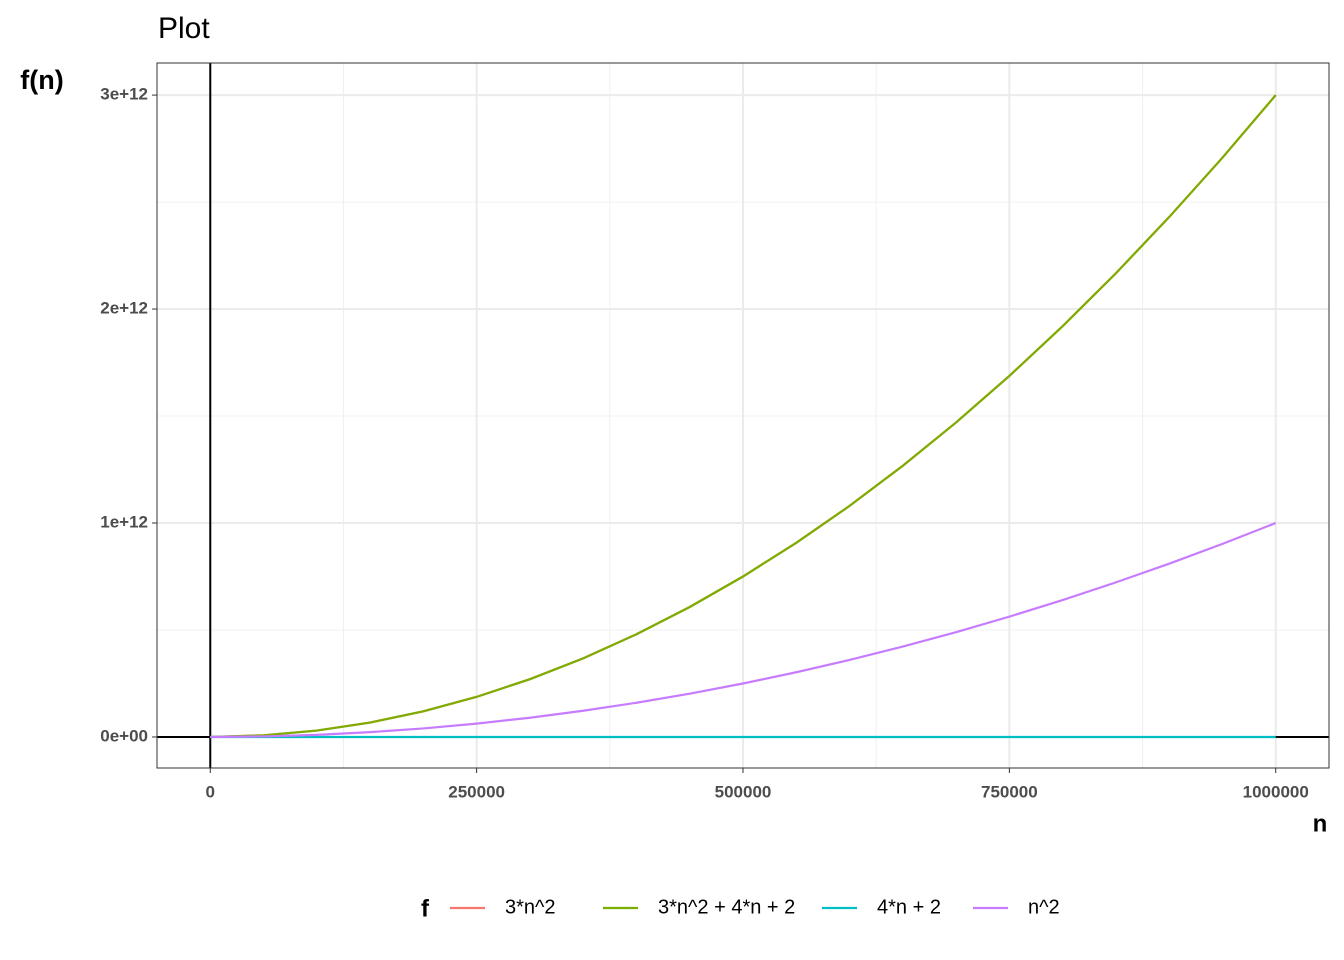  I want to click on y-tick-label: 3e+12, so click(124, 94).